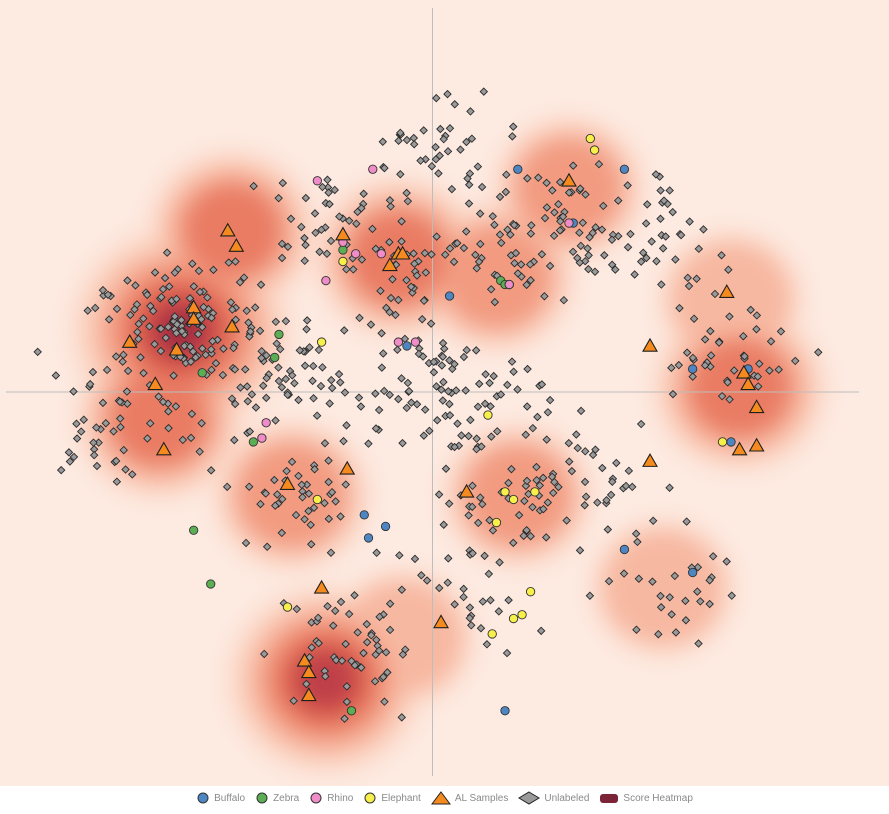 This screenshot has width=889, height=814. What do you see at coordinates (220, 798) in the screenshot?
I see `legend-item-buffalo: Buffalo` at bounding box center [220, 798].